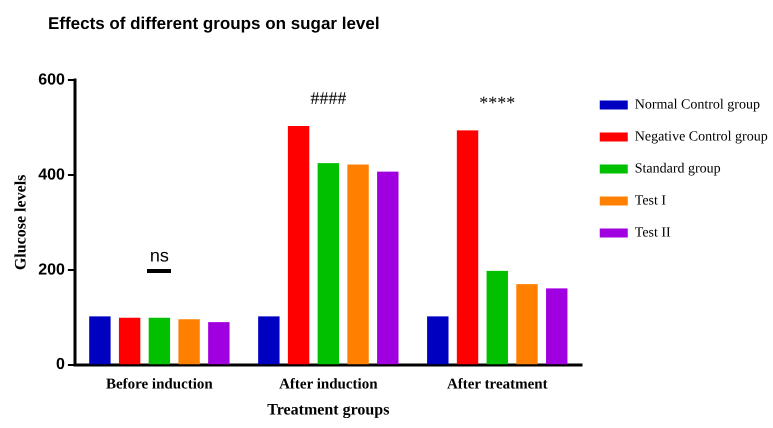 The height and width of the screenshot is (428, 773). I want to click on legend-label: Test I, so click(650, 201).